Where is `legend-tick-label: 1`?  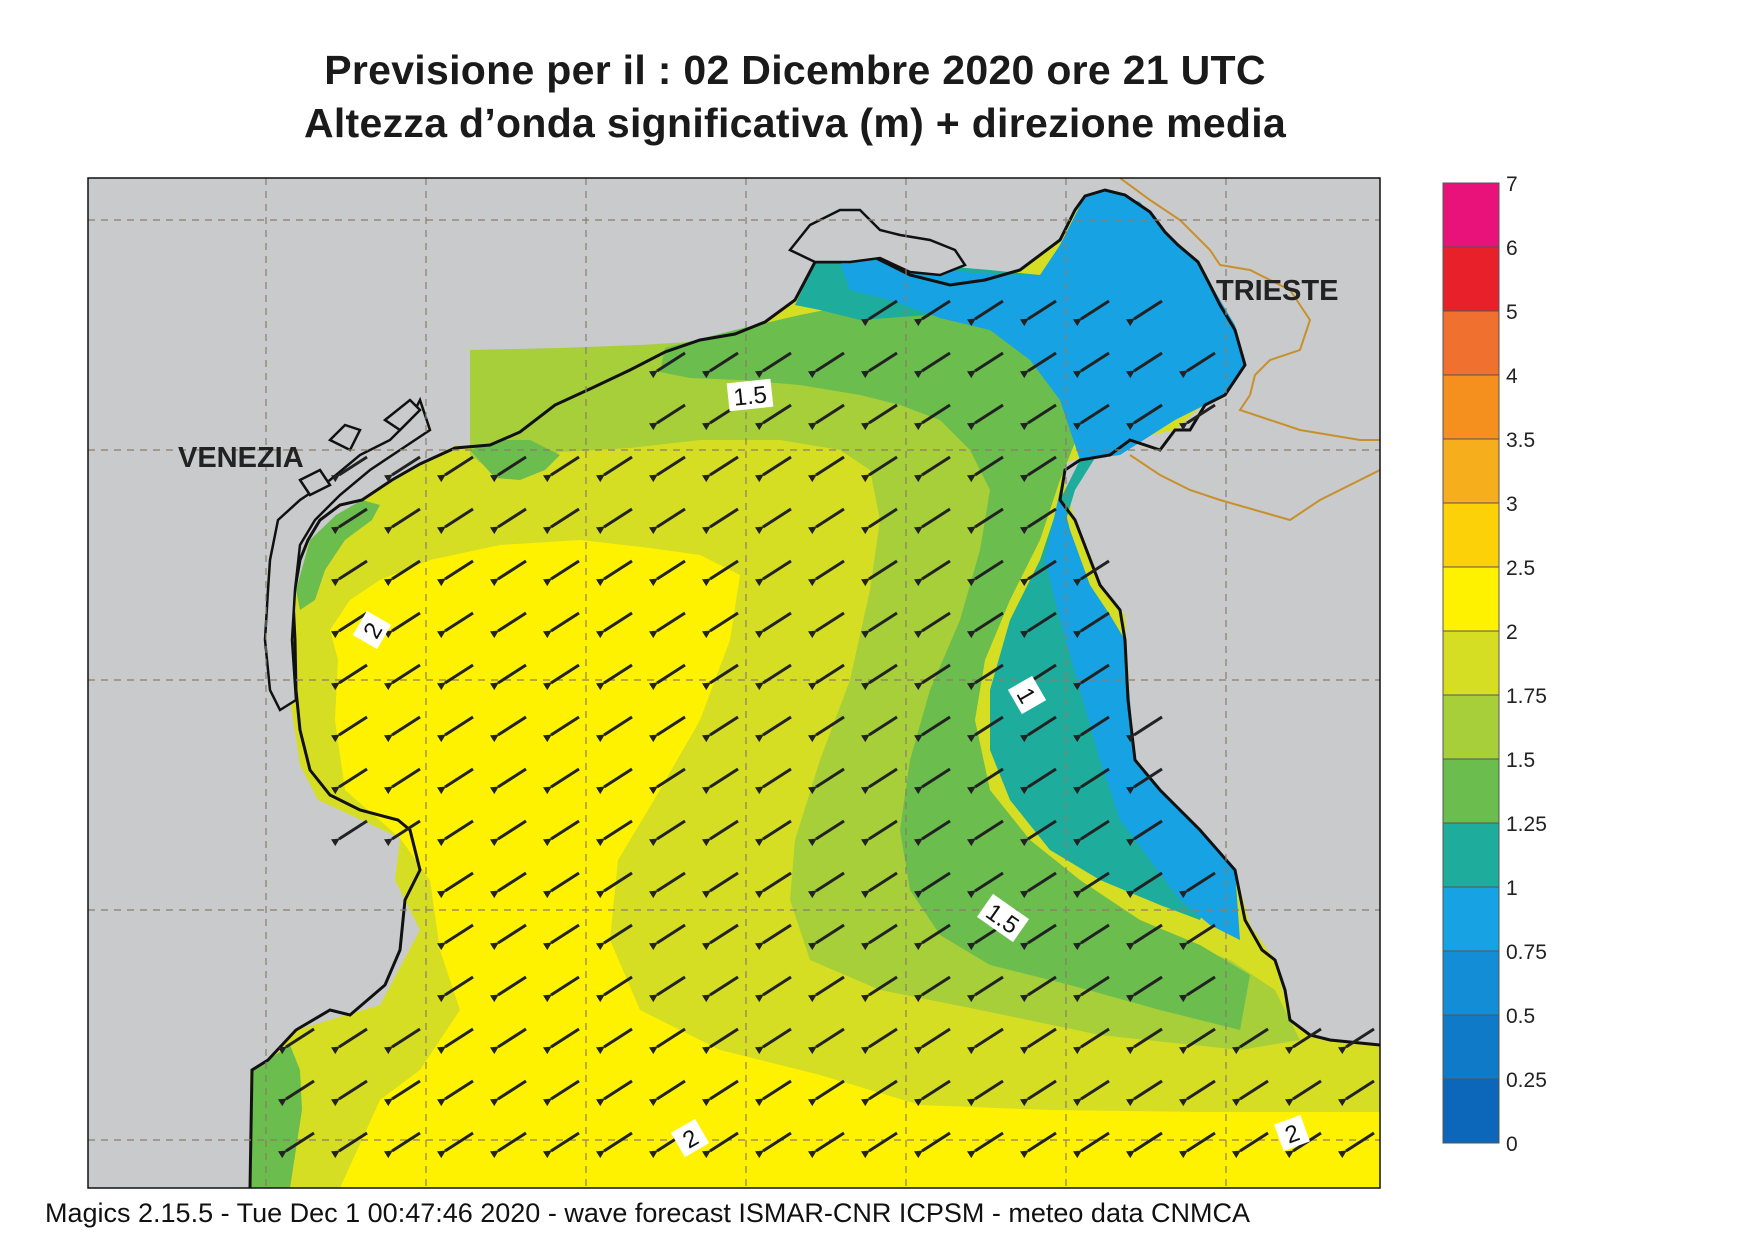
legend-tick-label: 1 is located at coordinates (1512, 888).